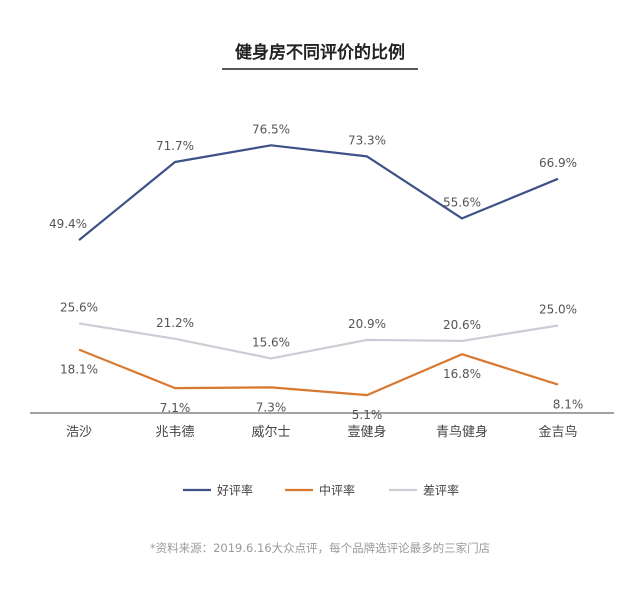 The width and height of the screenshot is (640, 597). What do you see at coordinates (68, 224) in the screenshot?
I see `data-label-s1-1: 49.4%` at bounding box center [68, 224].